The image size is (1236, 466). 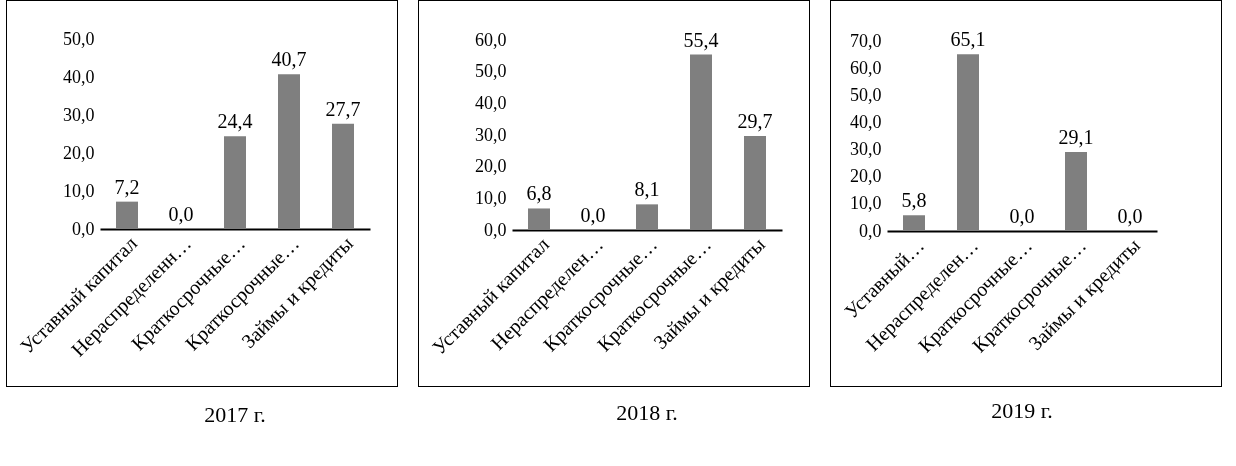 What do you see at coordinates (343, 108) in the screenshot?
I see `data-label: 27,7` at bounding box center [343, 108].